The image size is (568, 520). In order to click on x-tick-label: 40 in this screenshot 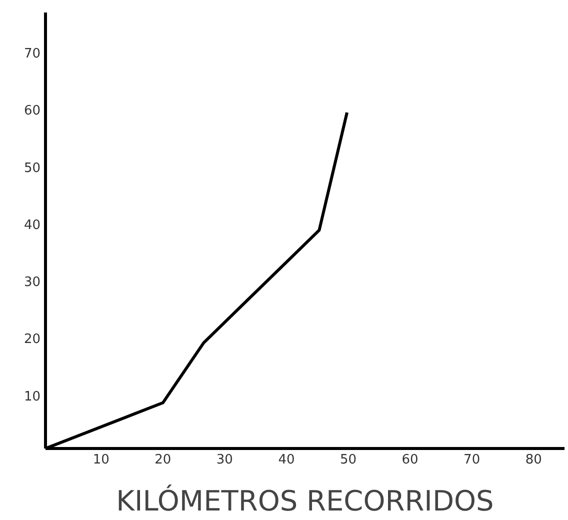, I will do `click(286, 460)`.